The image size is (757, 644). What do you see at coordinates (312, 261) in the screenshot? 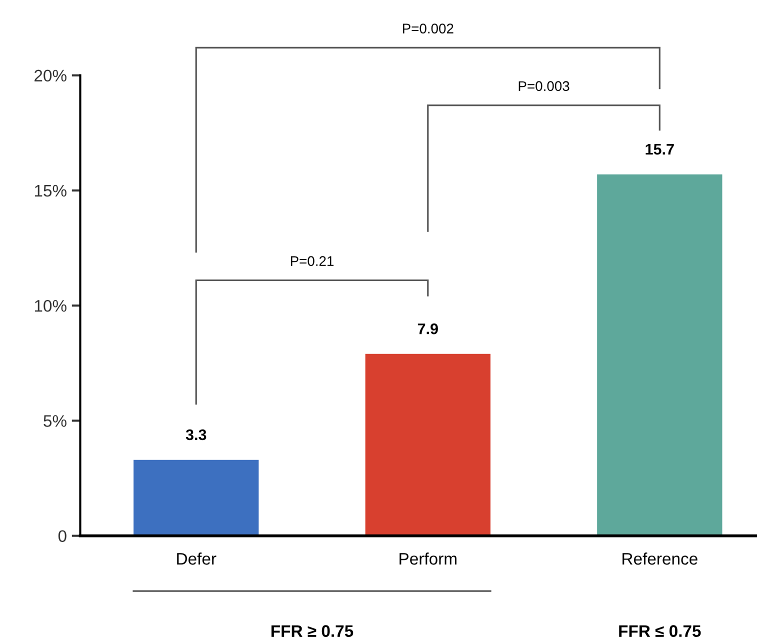
I see `annotation: P=0.21` at bounding box center [312, 261].